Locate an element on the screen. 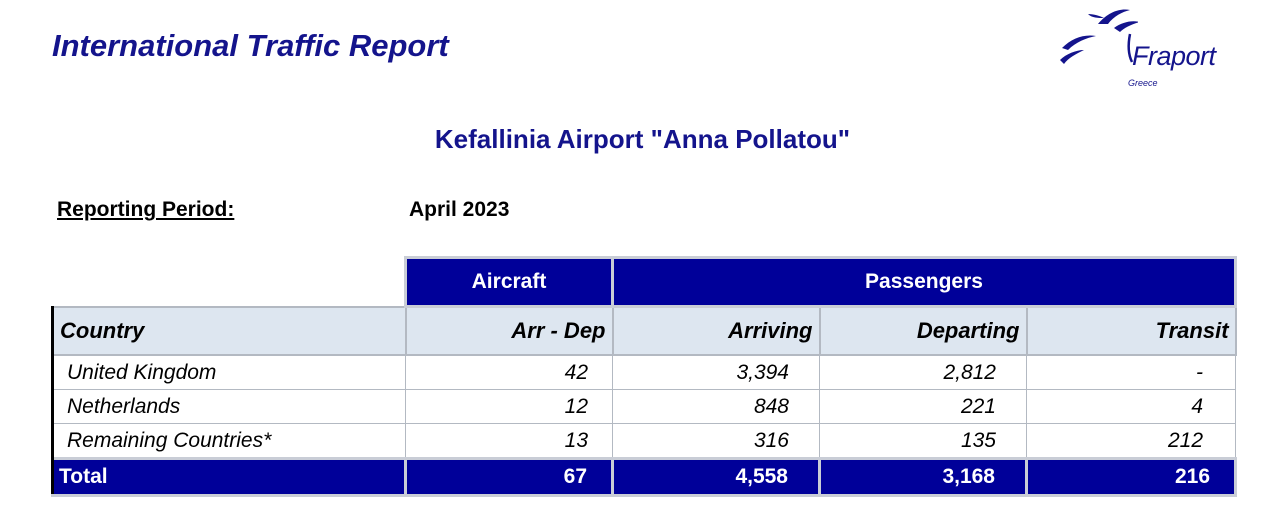 Image resolution: width=1279 pixels, height=514 pixels. arriving-cell: 316 is located at coordinates (716, 441).